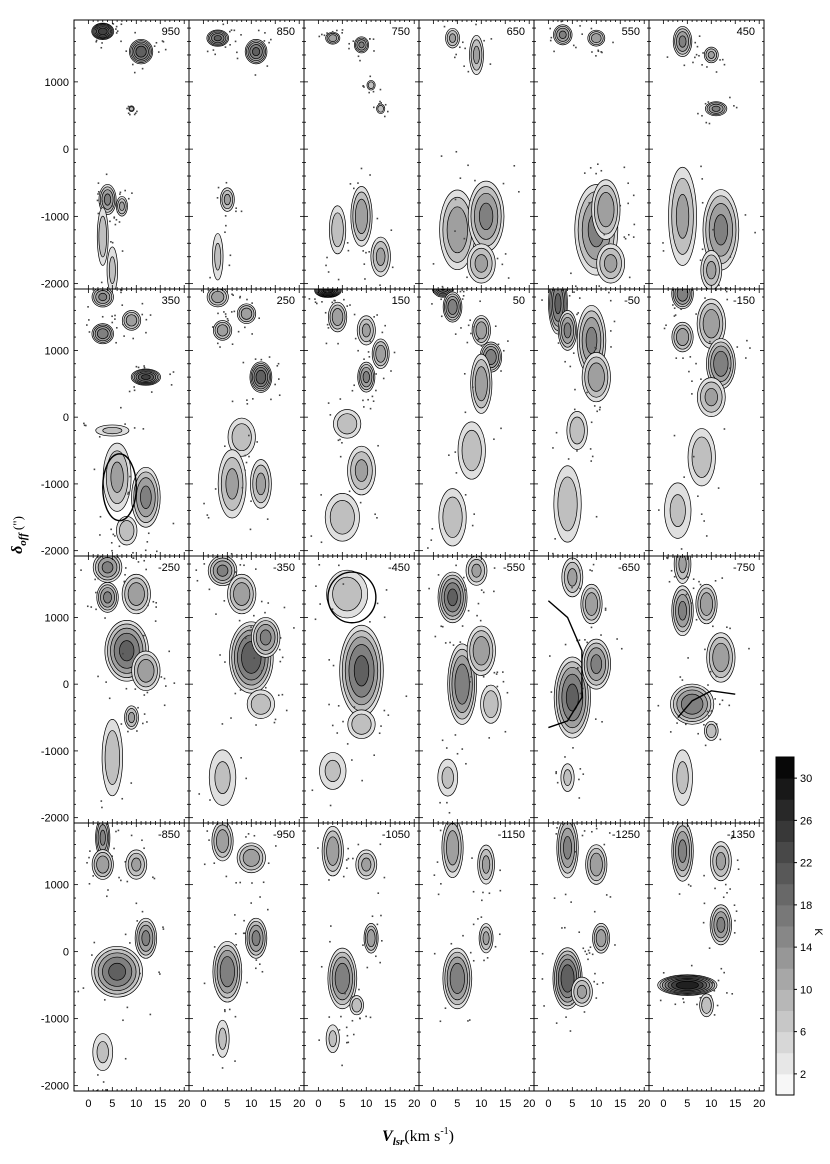  I want to click on panel-background, so click(476, 957).